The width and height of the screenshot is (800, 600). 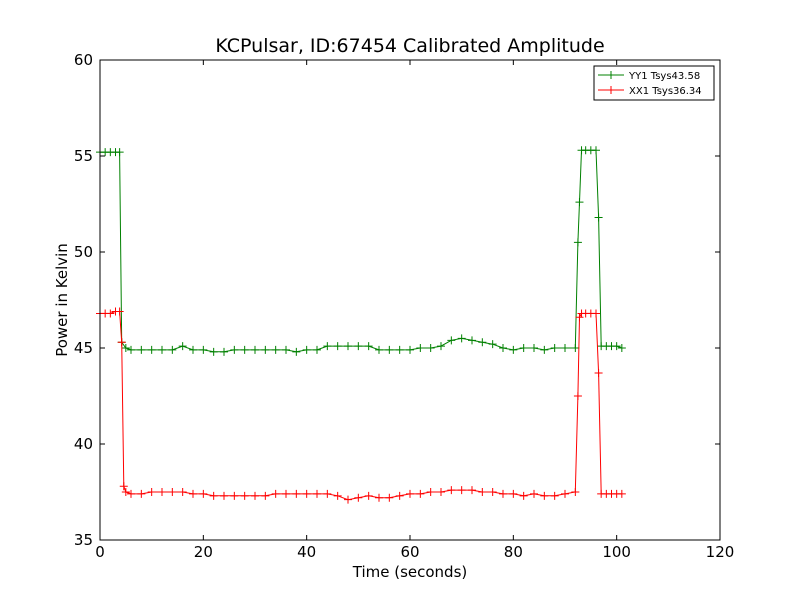 What do you see at coordinates (83, 252) in the screenshot?
I see `y-tick-label: 50` at bounding box center [83, 252].